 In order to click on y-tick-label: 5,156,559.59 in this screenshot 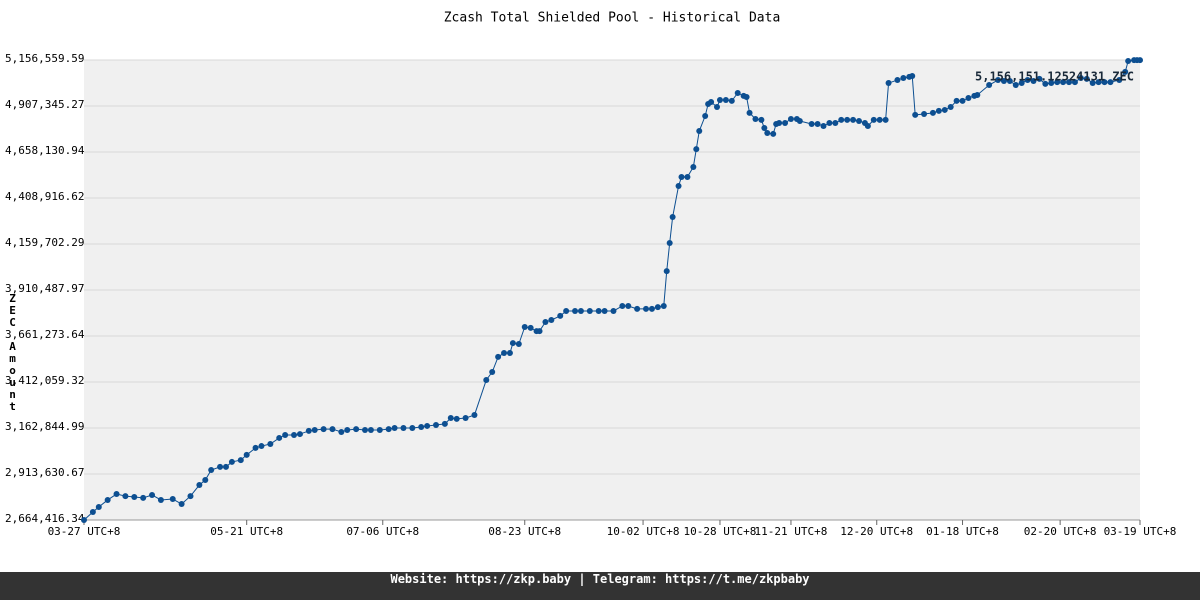, I will do `click(44, 58)`.